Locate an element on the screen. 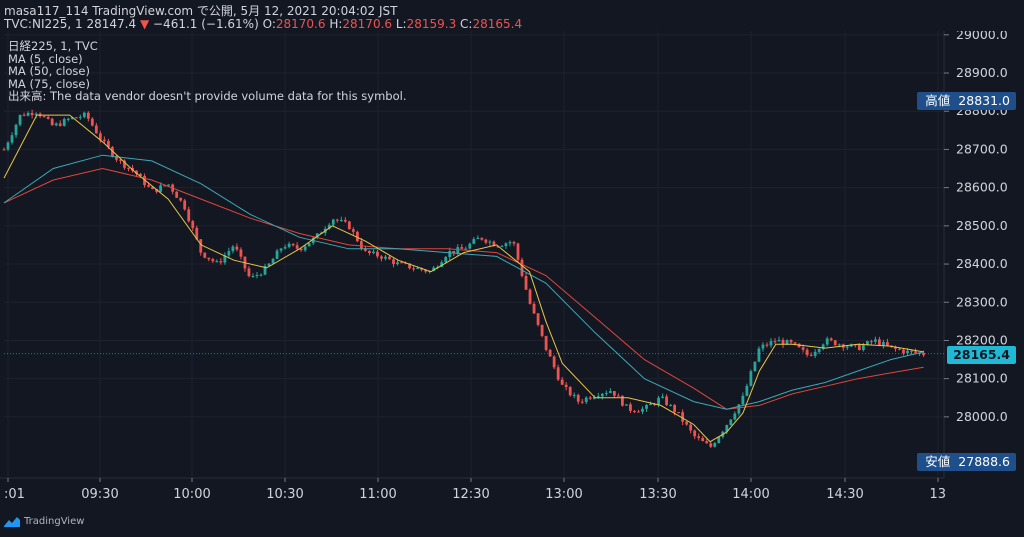 This screenshot has height=537, width=1024. low-label: L: is located at coordinates (401, 24).